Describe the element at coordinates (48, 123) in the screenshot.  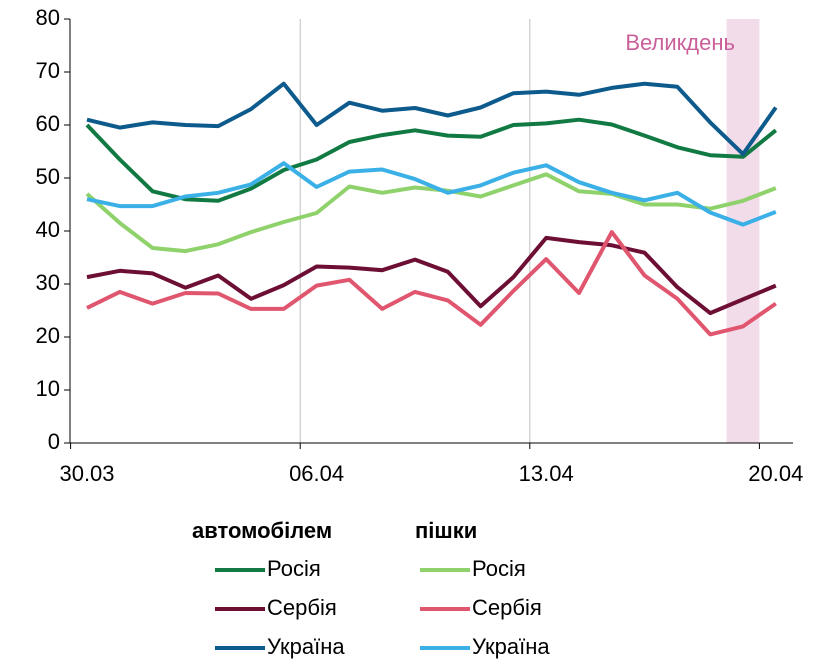
I see `y-tick-label: 60` at that location.